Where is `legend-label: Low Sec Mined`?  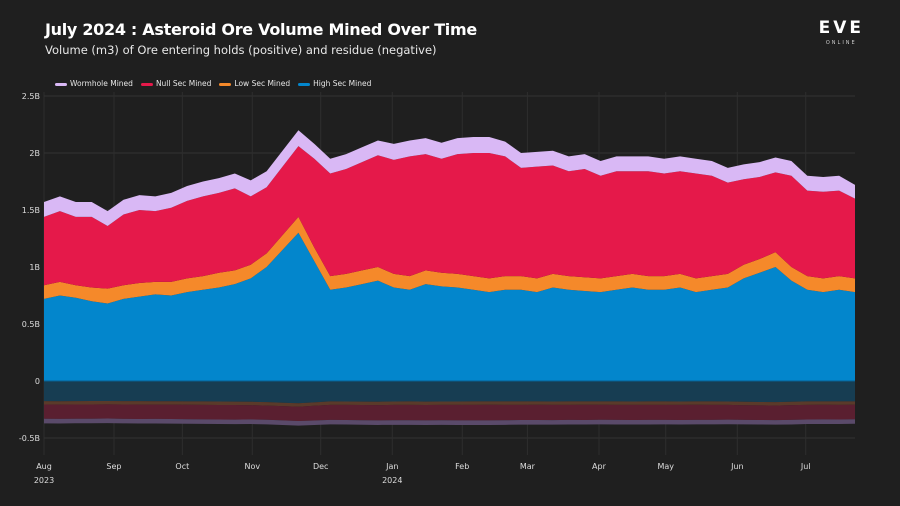 legend-label: Low Sec Mined is located at coordinates (262, 83).